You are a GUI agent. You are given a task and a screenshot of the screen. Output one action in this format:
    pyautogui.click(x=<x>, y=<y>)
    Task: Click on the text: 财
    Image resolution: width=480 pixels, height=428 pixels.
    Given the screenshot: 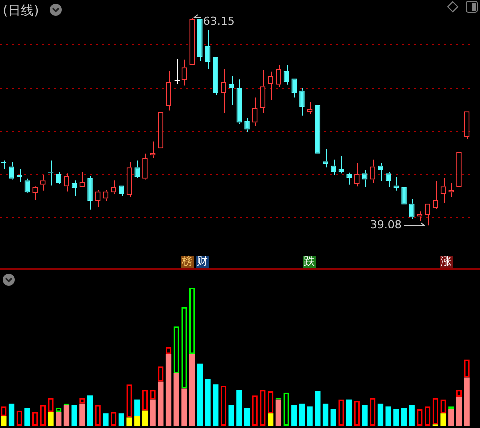 What is the action you would take?
    pyautogui.click(x=202, y=261)
    